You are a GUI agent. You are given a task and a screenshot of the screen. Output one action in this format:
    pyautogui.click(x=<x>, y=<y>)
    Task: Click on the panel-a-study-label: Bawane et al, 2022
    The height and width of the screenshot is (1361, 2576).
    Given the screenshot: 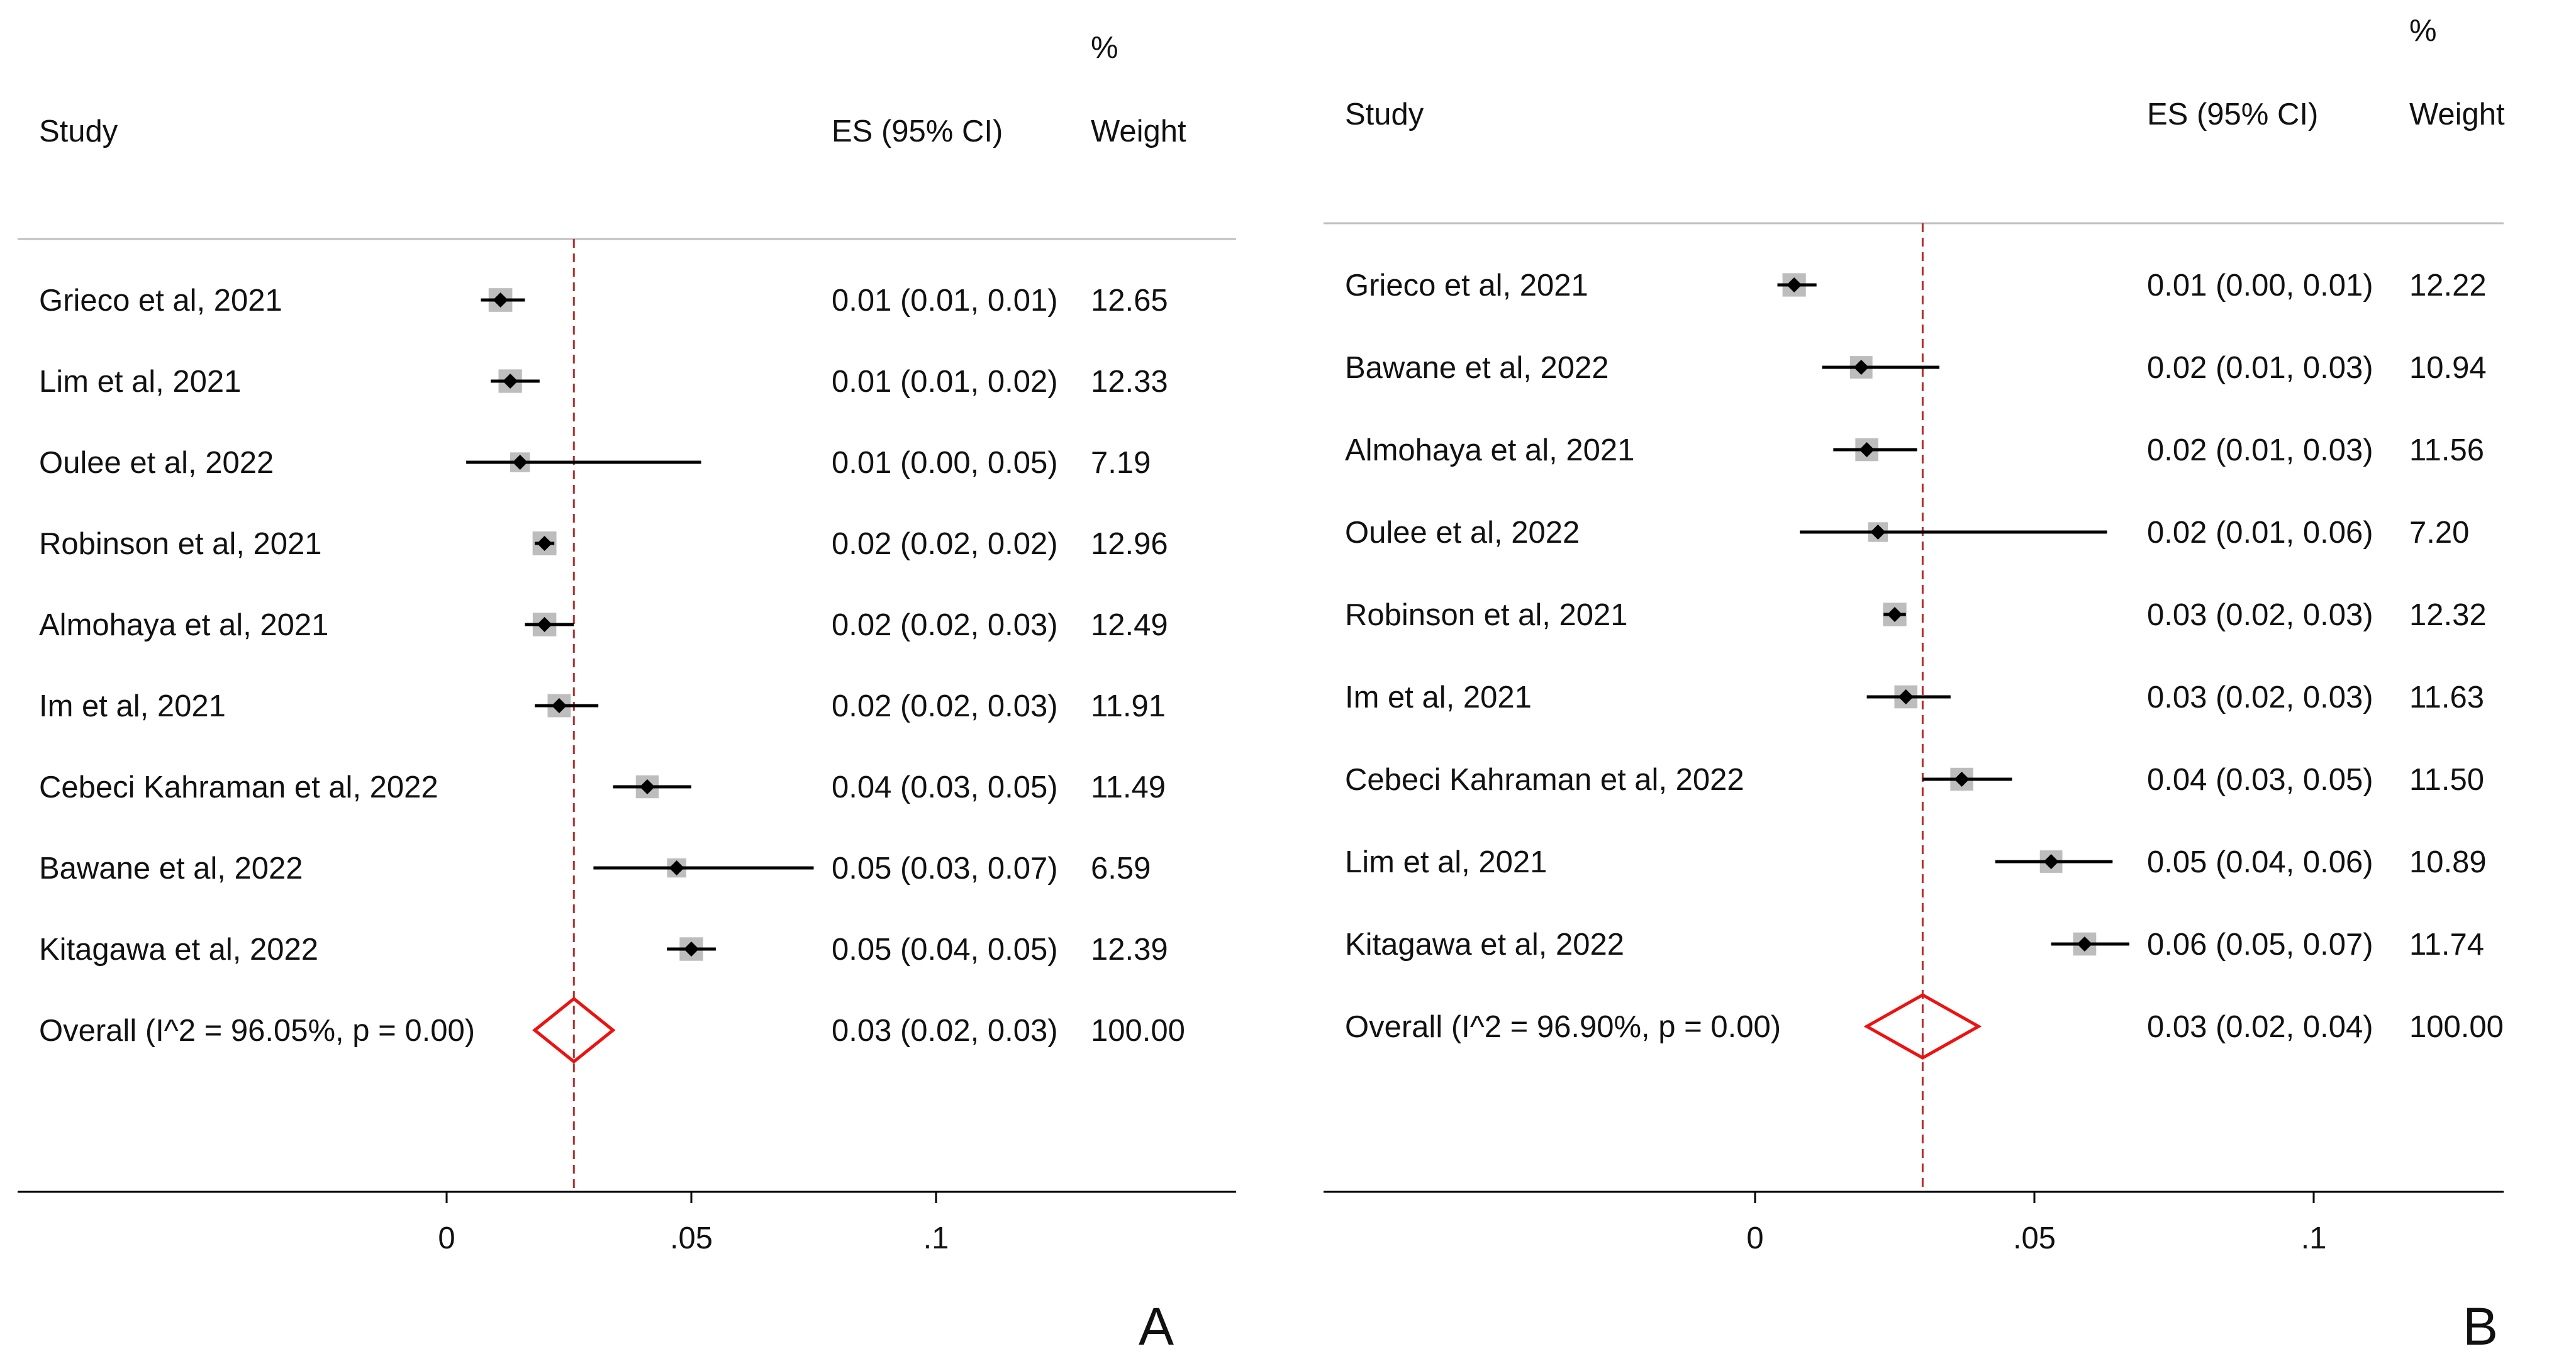 What is the action you would take?
    pyautogui.click(x=171, y=869)
    